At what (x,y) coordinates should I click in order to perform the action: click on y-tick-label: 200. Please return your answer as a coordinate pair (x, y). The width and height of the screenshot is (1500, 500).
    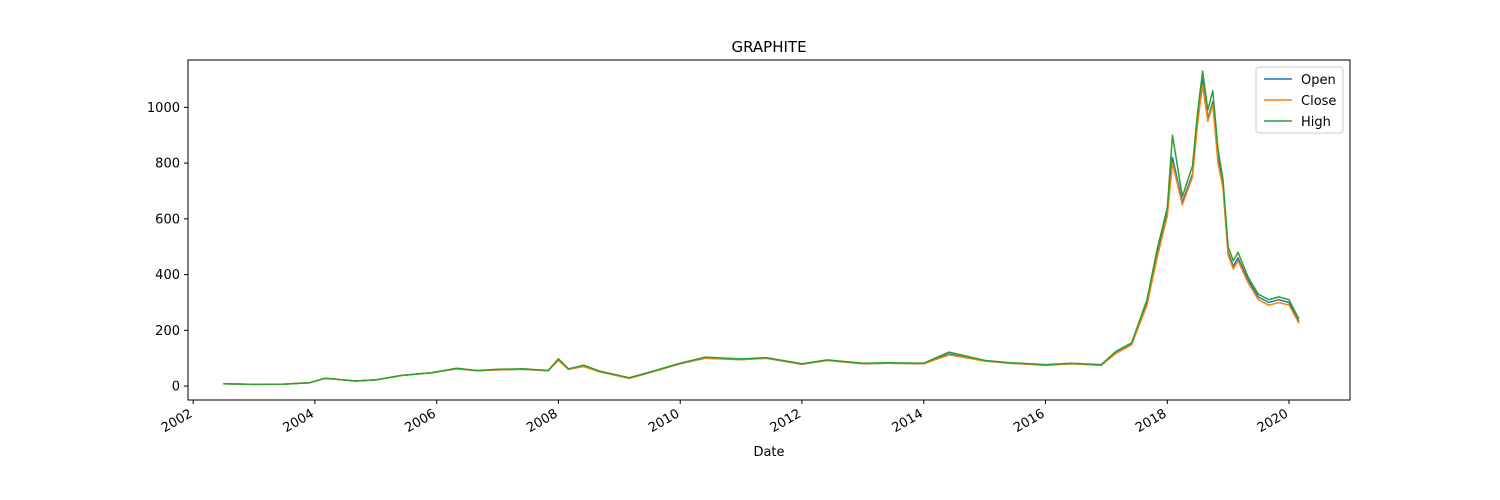
    Looking at the image, I should click on (167, 331).